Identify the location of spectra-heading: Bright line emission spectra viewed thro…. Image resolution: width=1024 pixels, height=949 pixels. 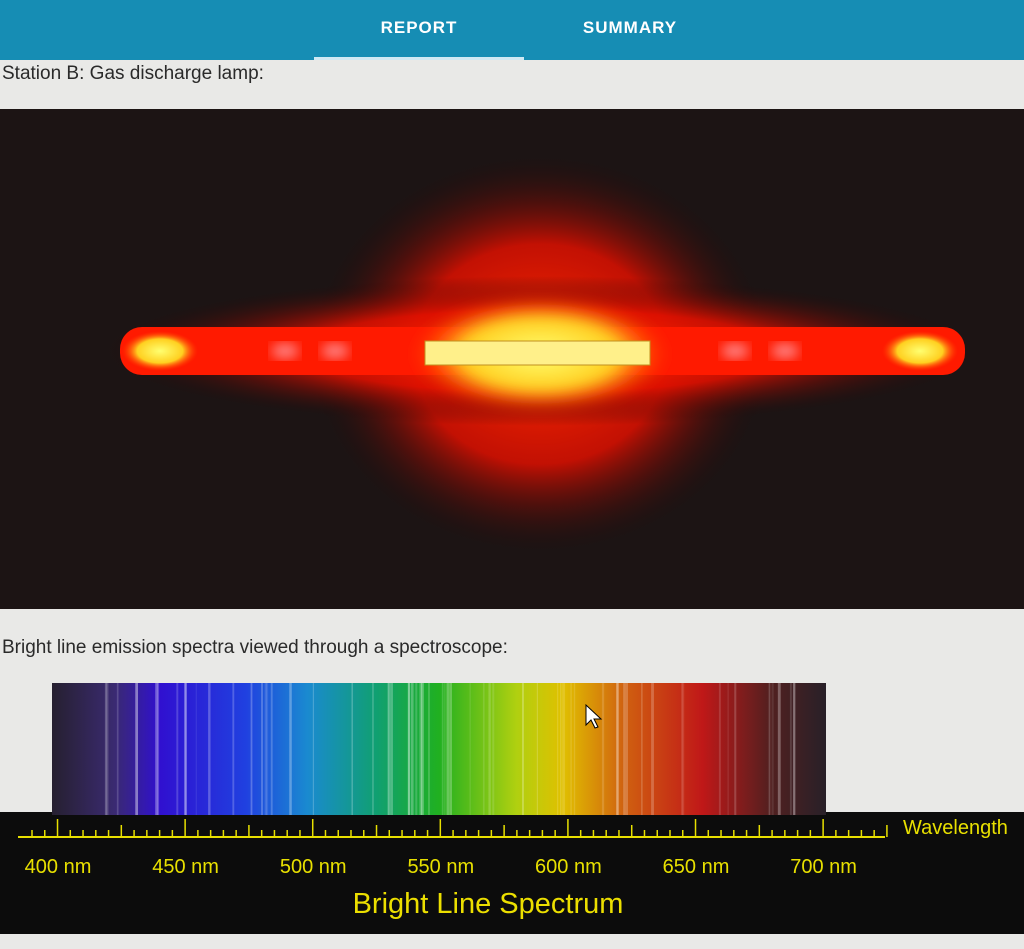
(255, 647).